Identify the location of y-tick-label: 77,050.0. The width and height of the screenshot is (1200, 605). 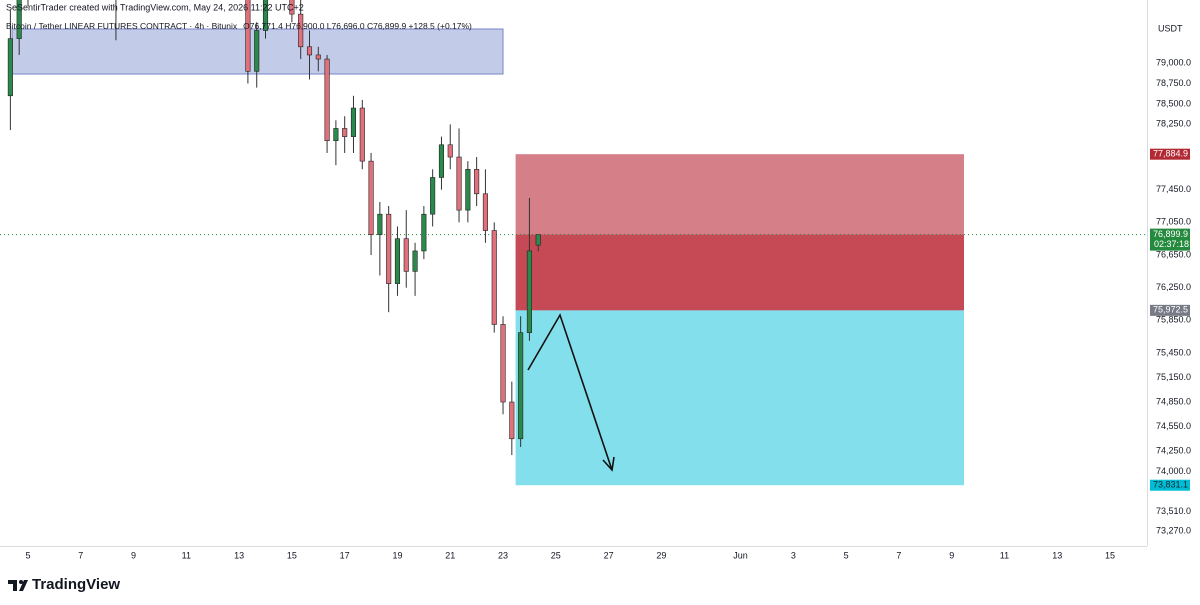
(1173, 222).